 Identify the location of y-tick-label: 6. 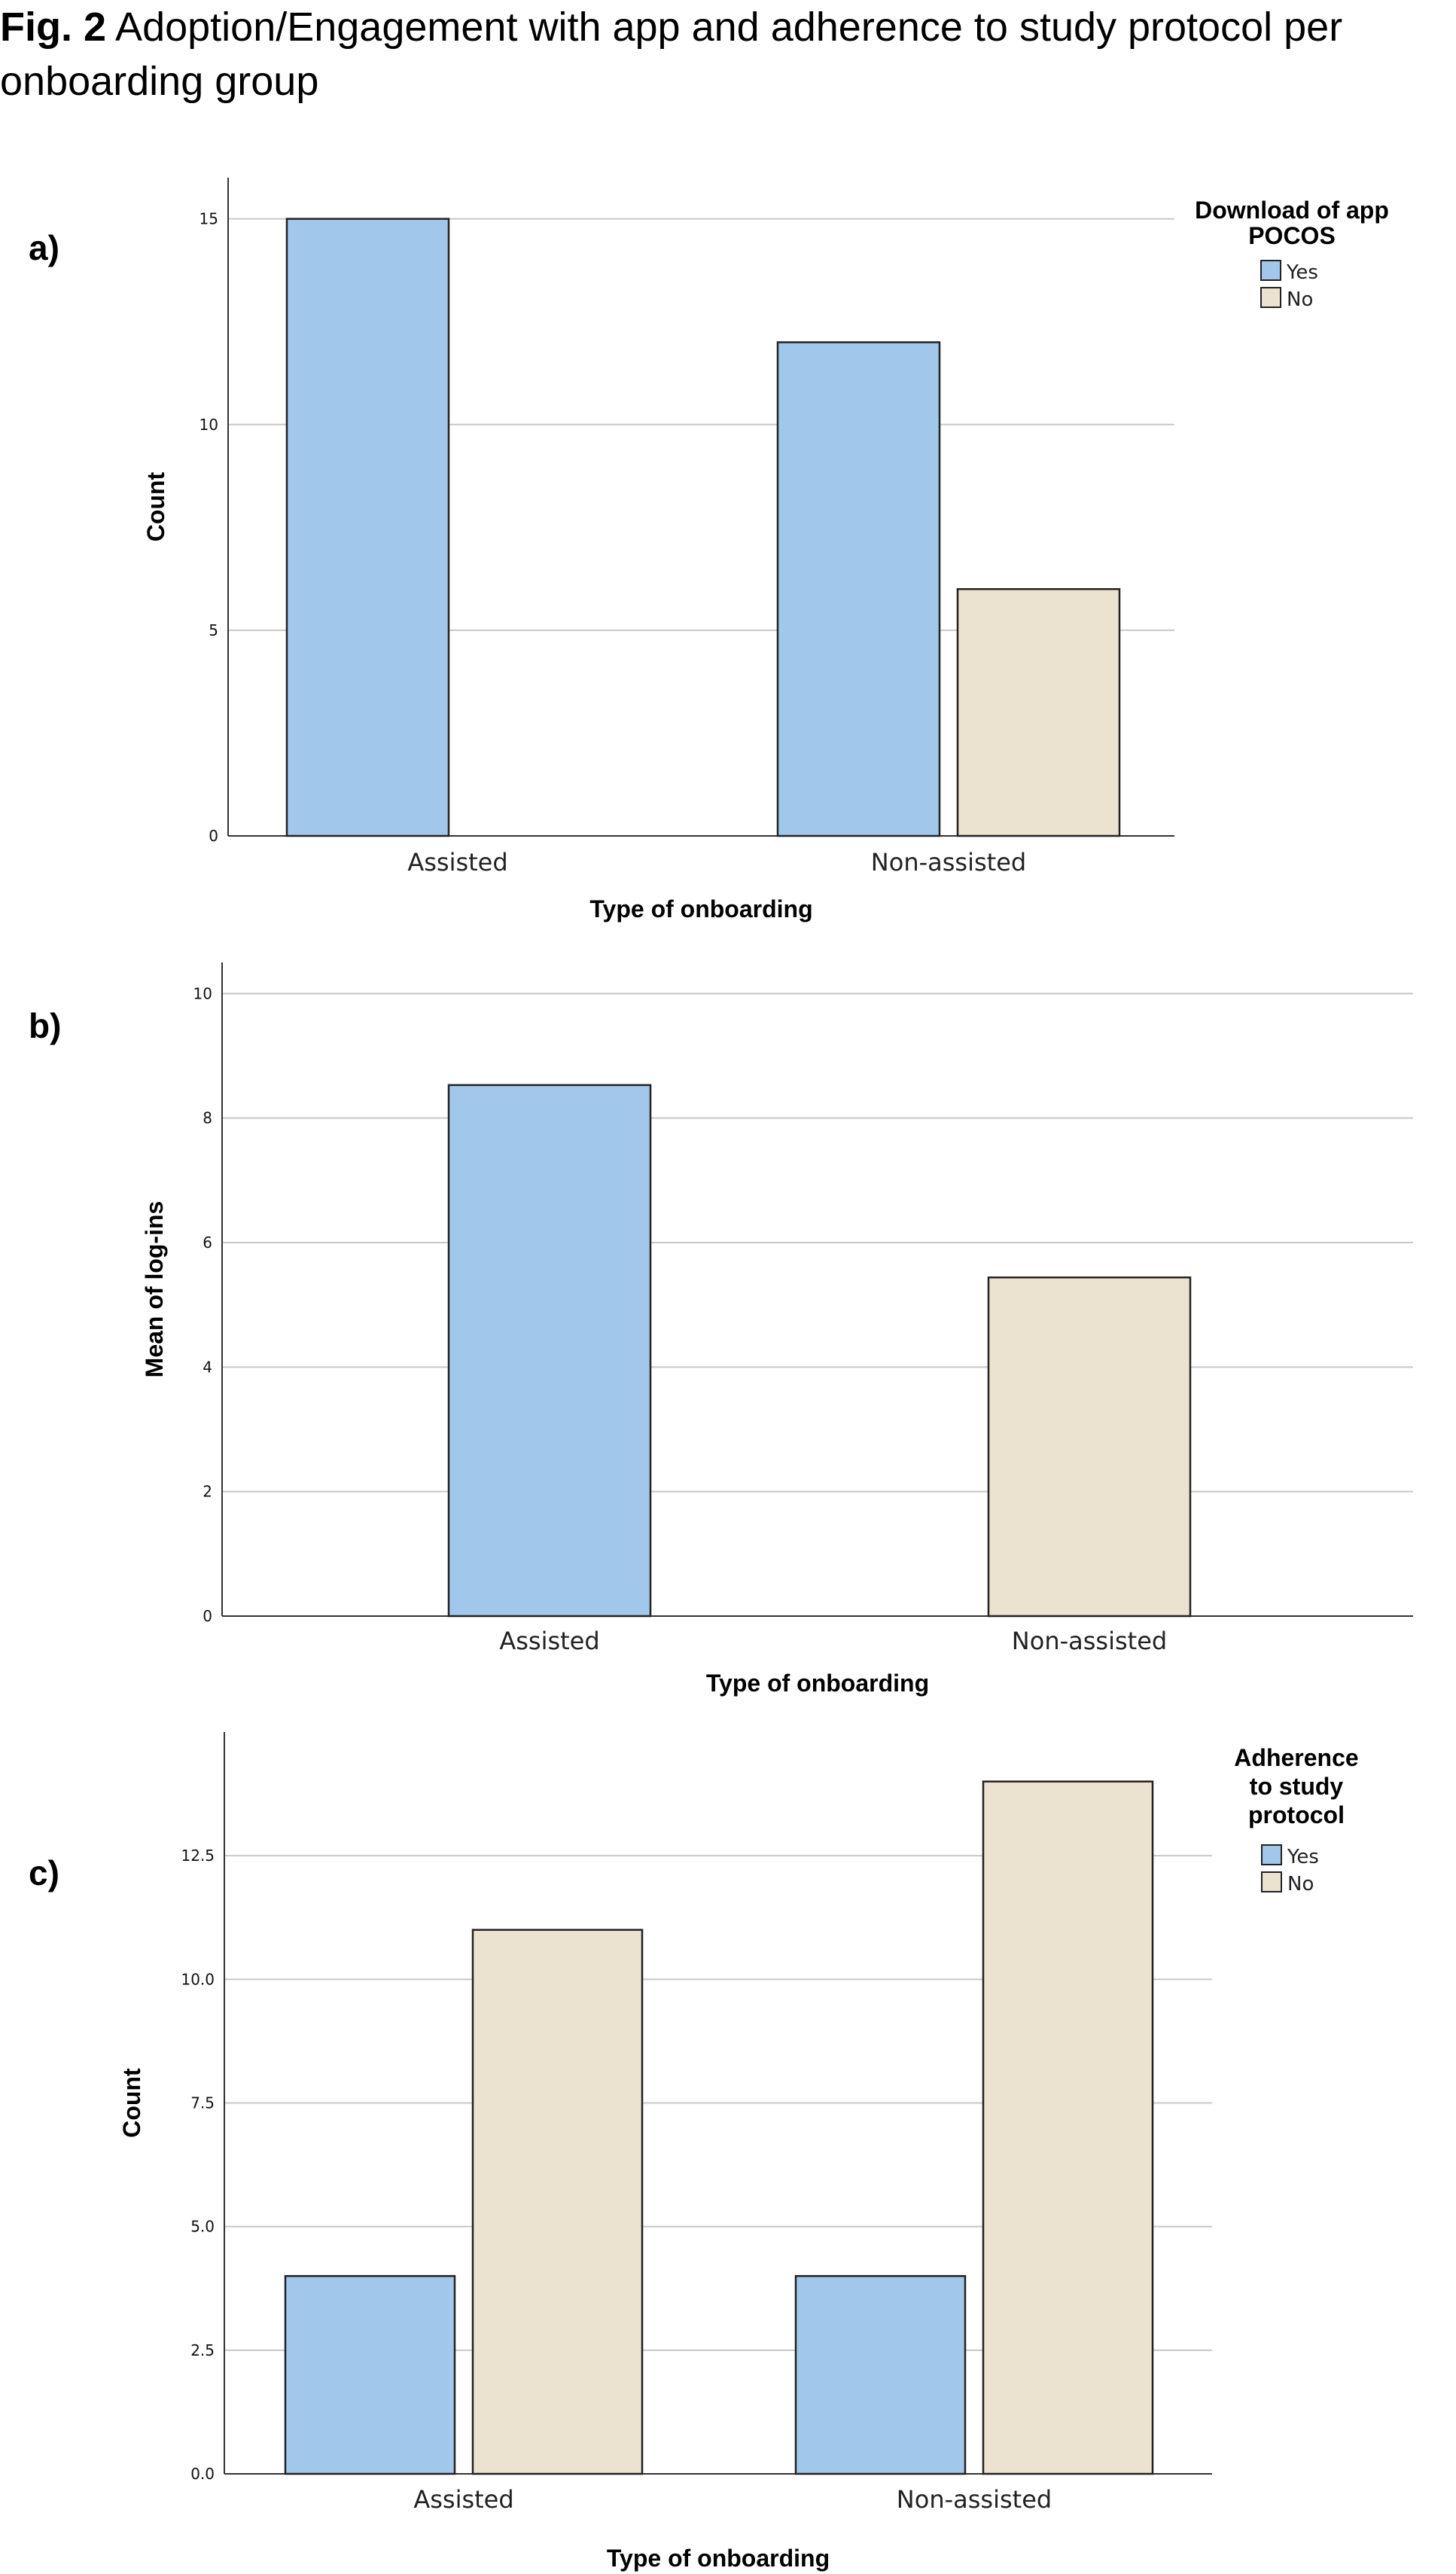
(207, 1243).